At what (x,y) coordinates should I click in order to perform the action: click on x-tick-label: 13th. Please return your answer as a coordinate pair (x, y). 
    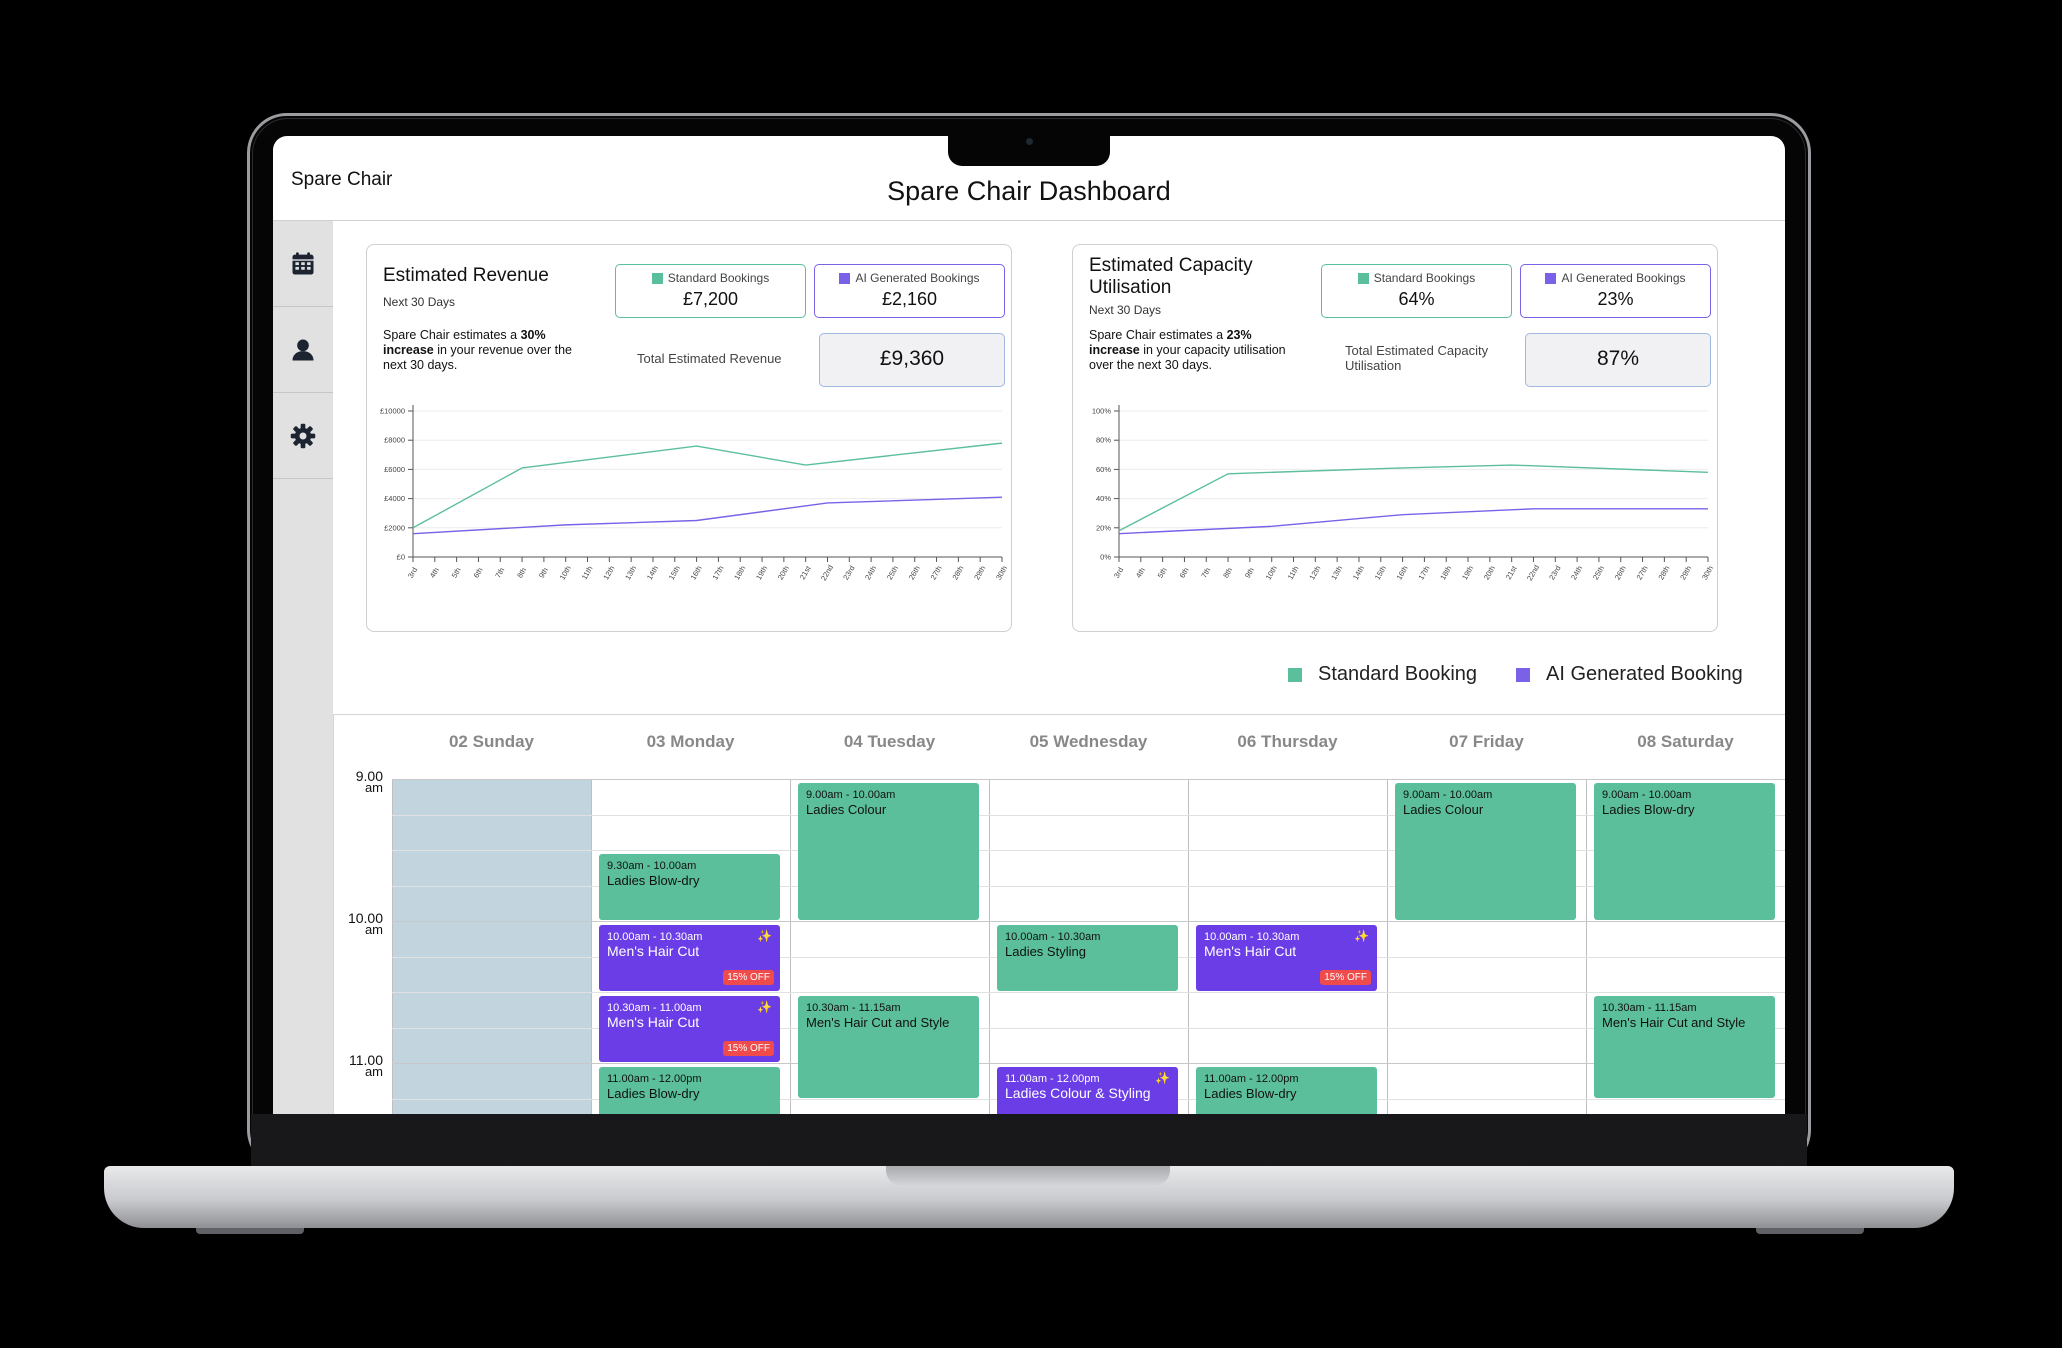
    Looking at the image, I should click on (1336, 572).